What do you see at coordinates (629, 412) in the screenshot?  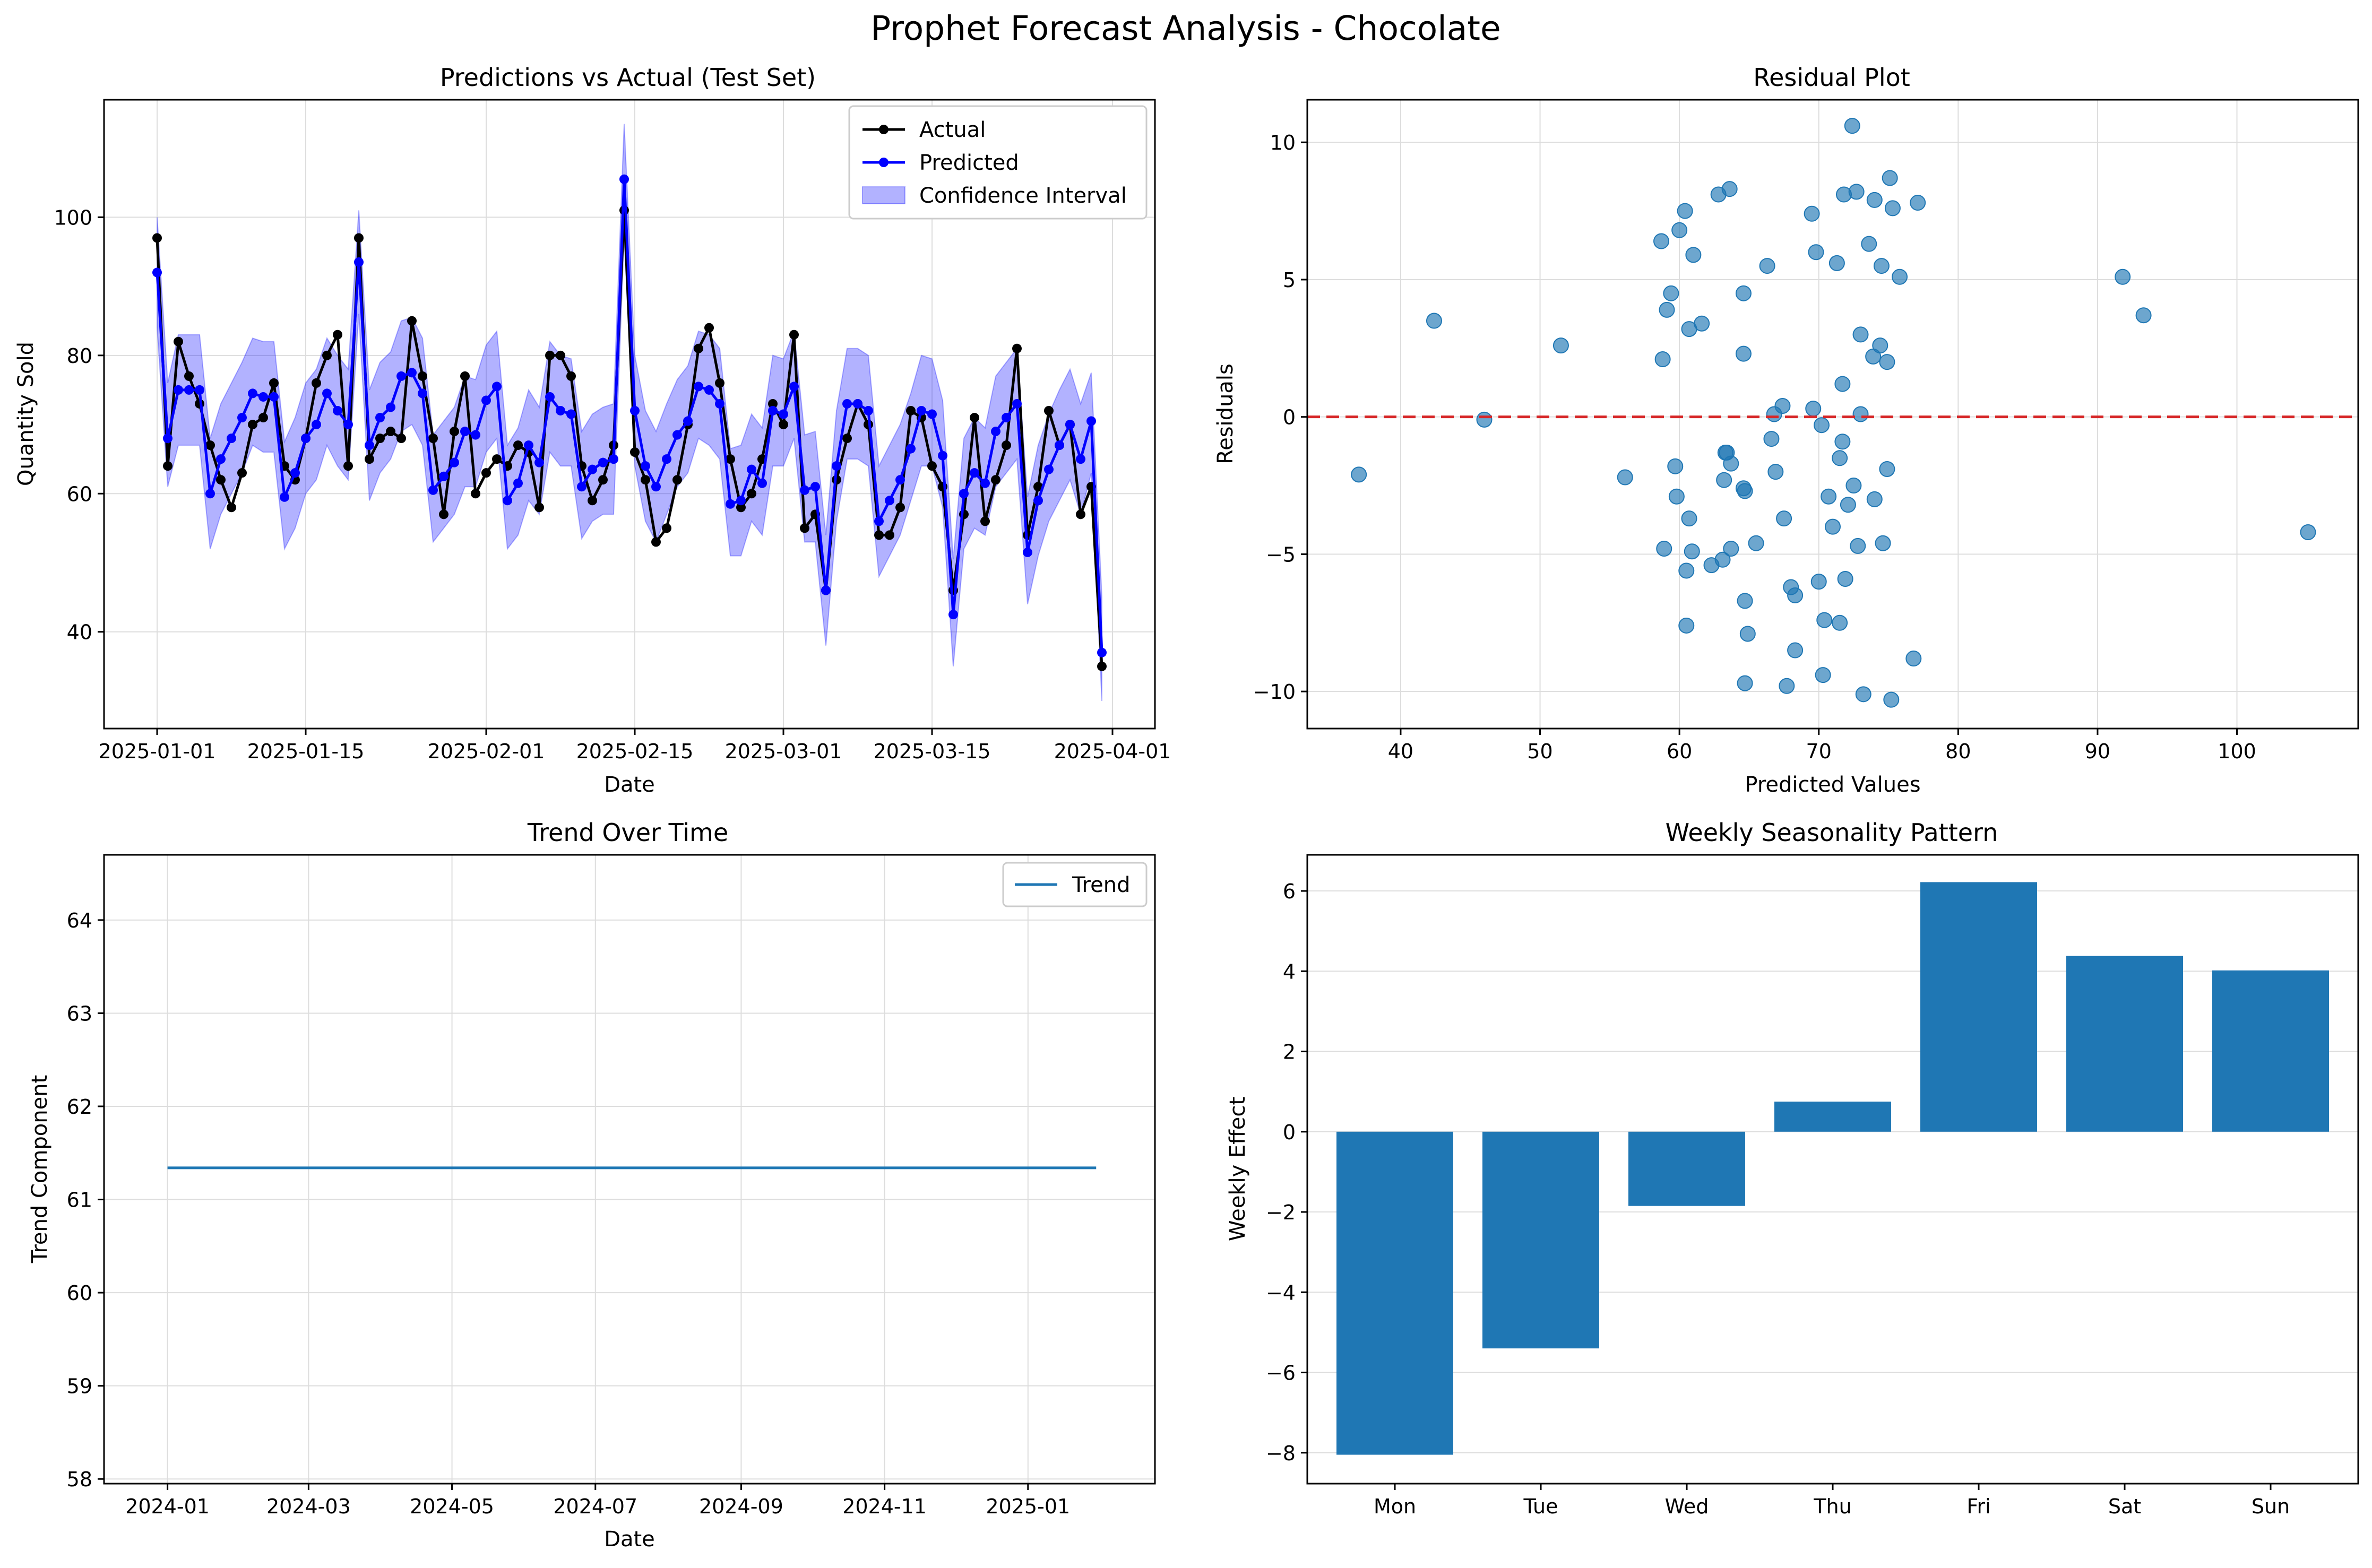 I see `predictions-plot` at bounding box center [629, 412].